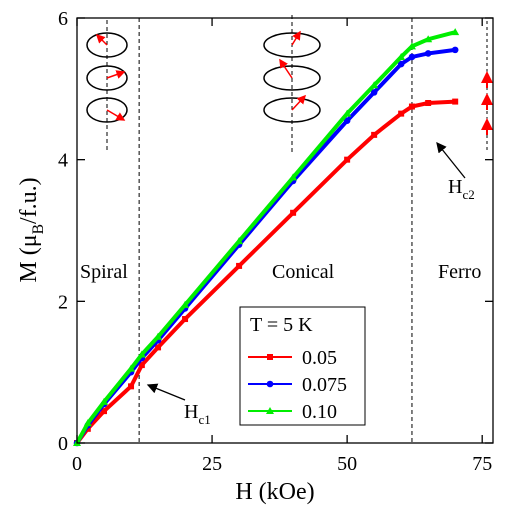  I want to click on hc2-label-sub: c2, so click(468, 194).